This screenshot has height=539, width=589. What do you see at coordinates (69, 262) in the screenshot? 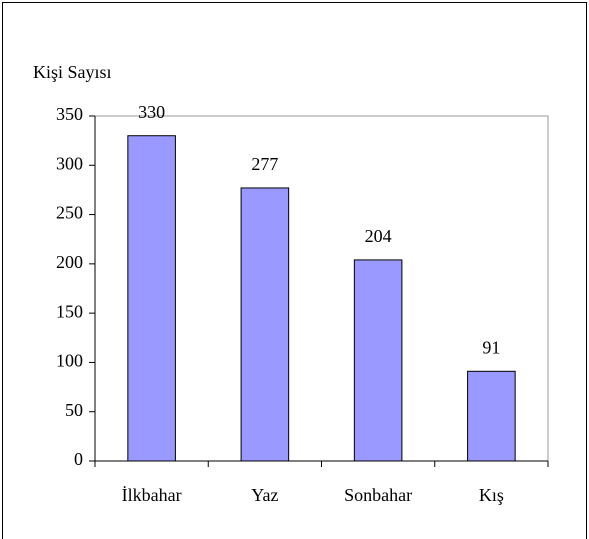
I see `y-tick-label: 200` at bounding box center [69, 262].